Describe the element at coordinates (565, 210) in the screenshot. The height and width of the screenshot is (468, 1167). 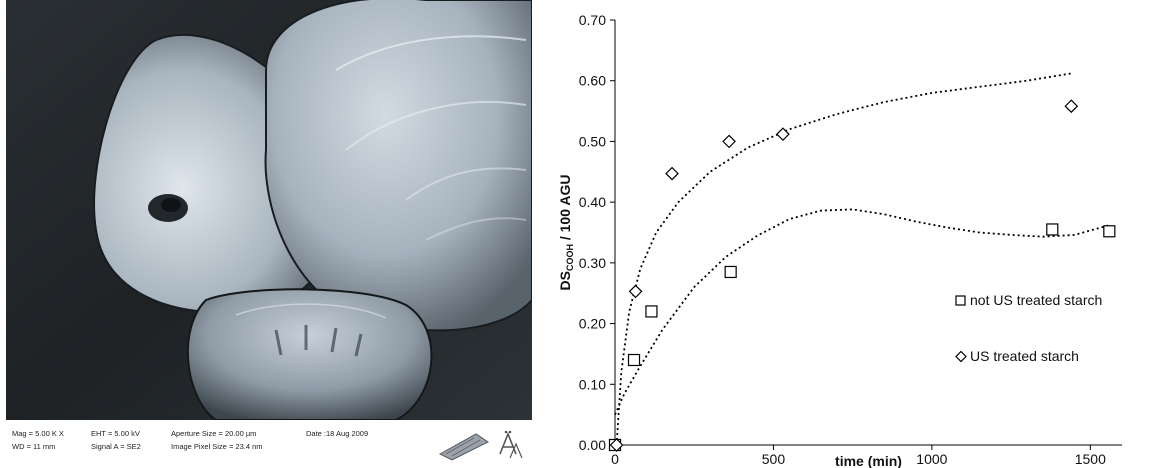
I see `y-axis-title-rest: / 100 AGU` at that location.